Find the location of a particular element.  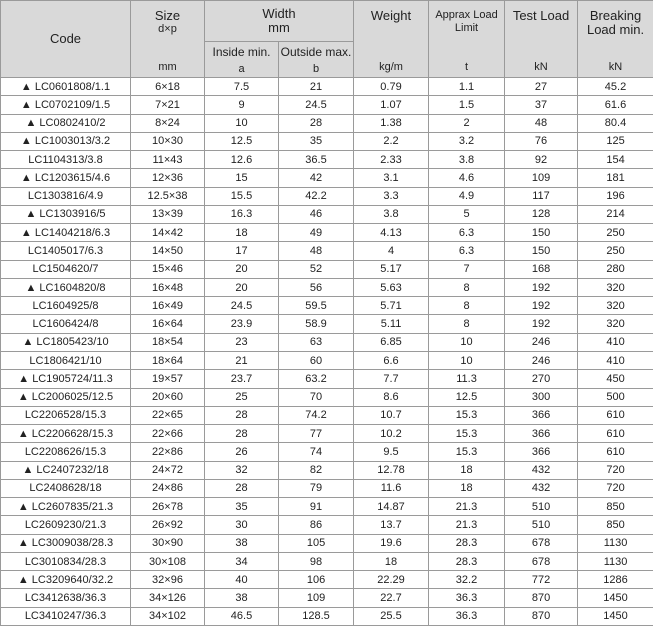

value-cell: 106 is located at coordinates (316, 580).